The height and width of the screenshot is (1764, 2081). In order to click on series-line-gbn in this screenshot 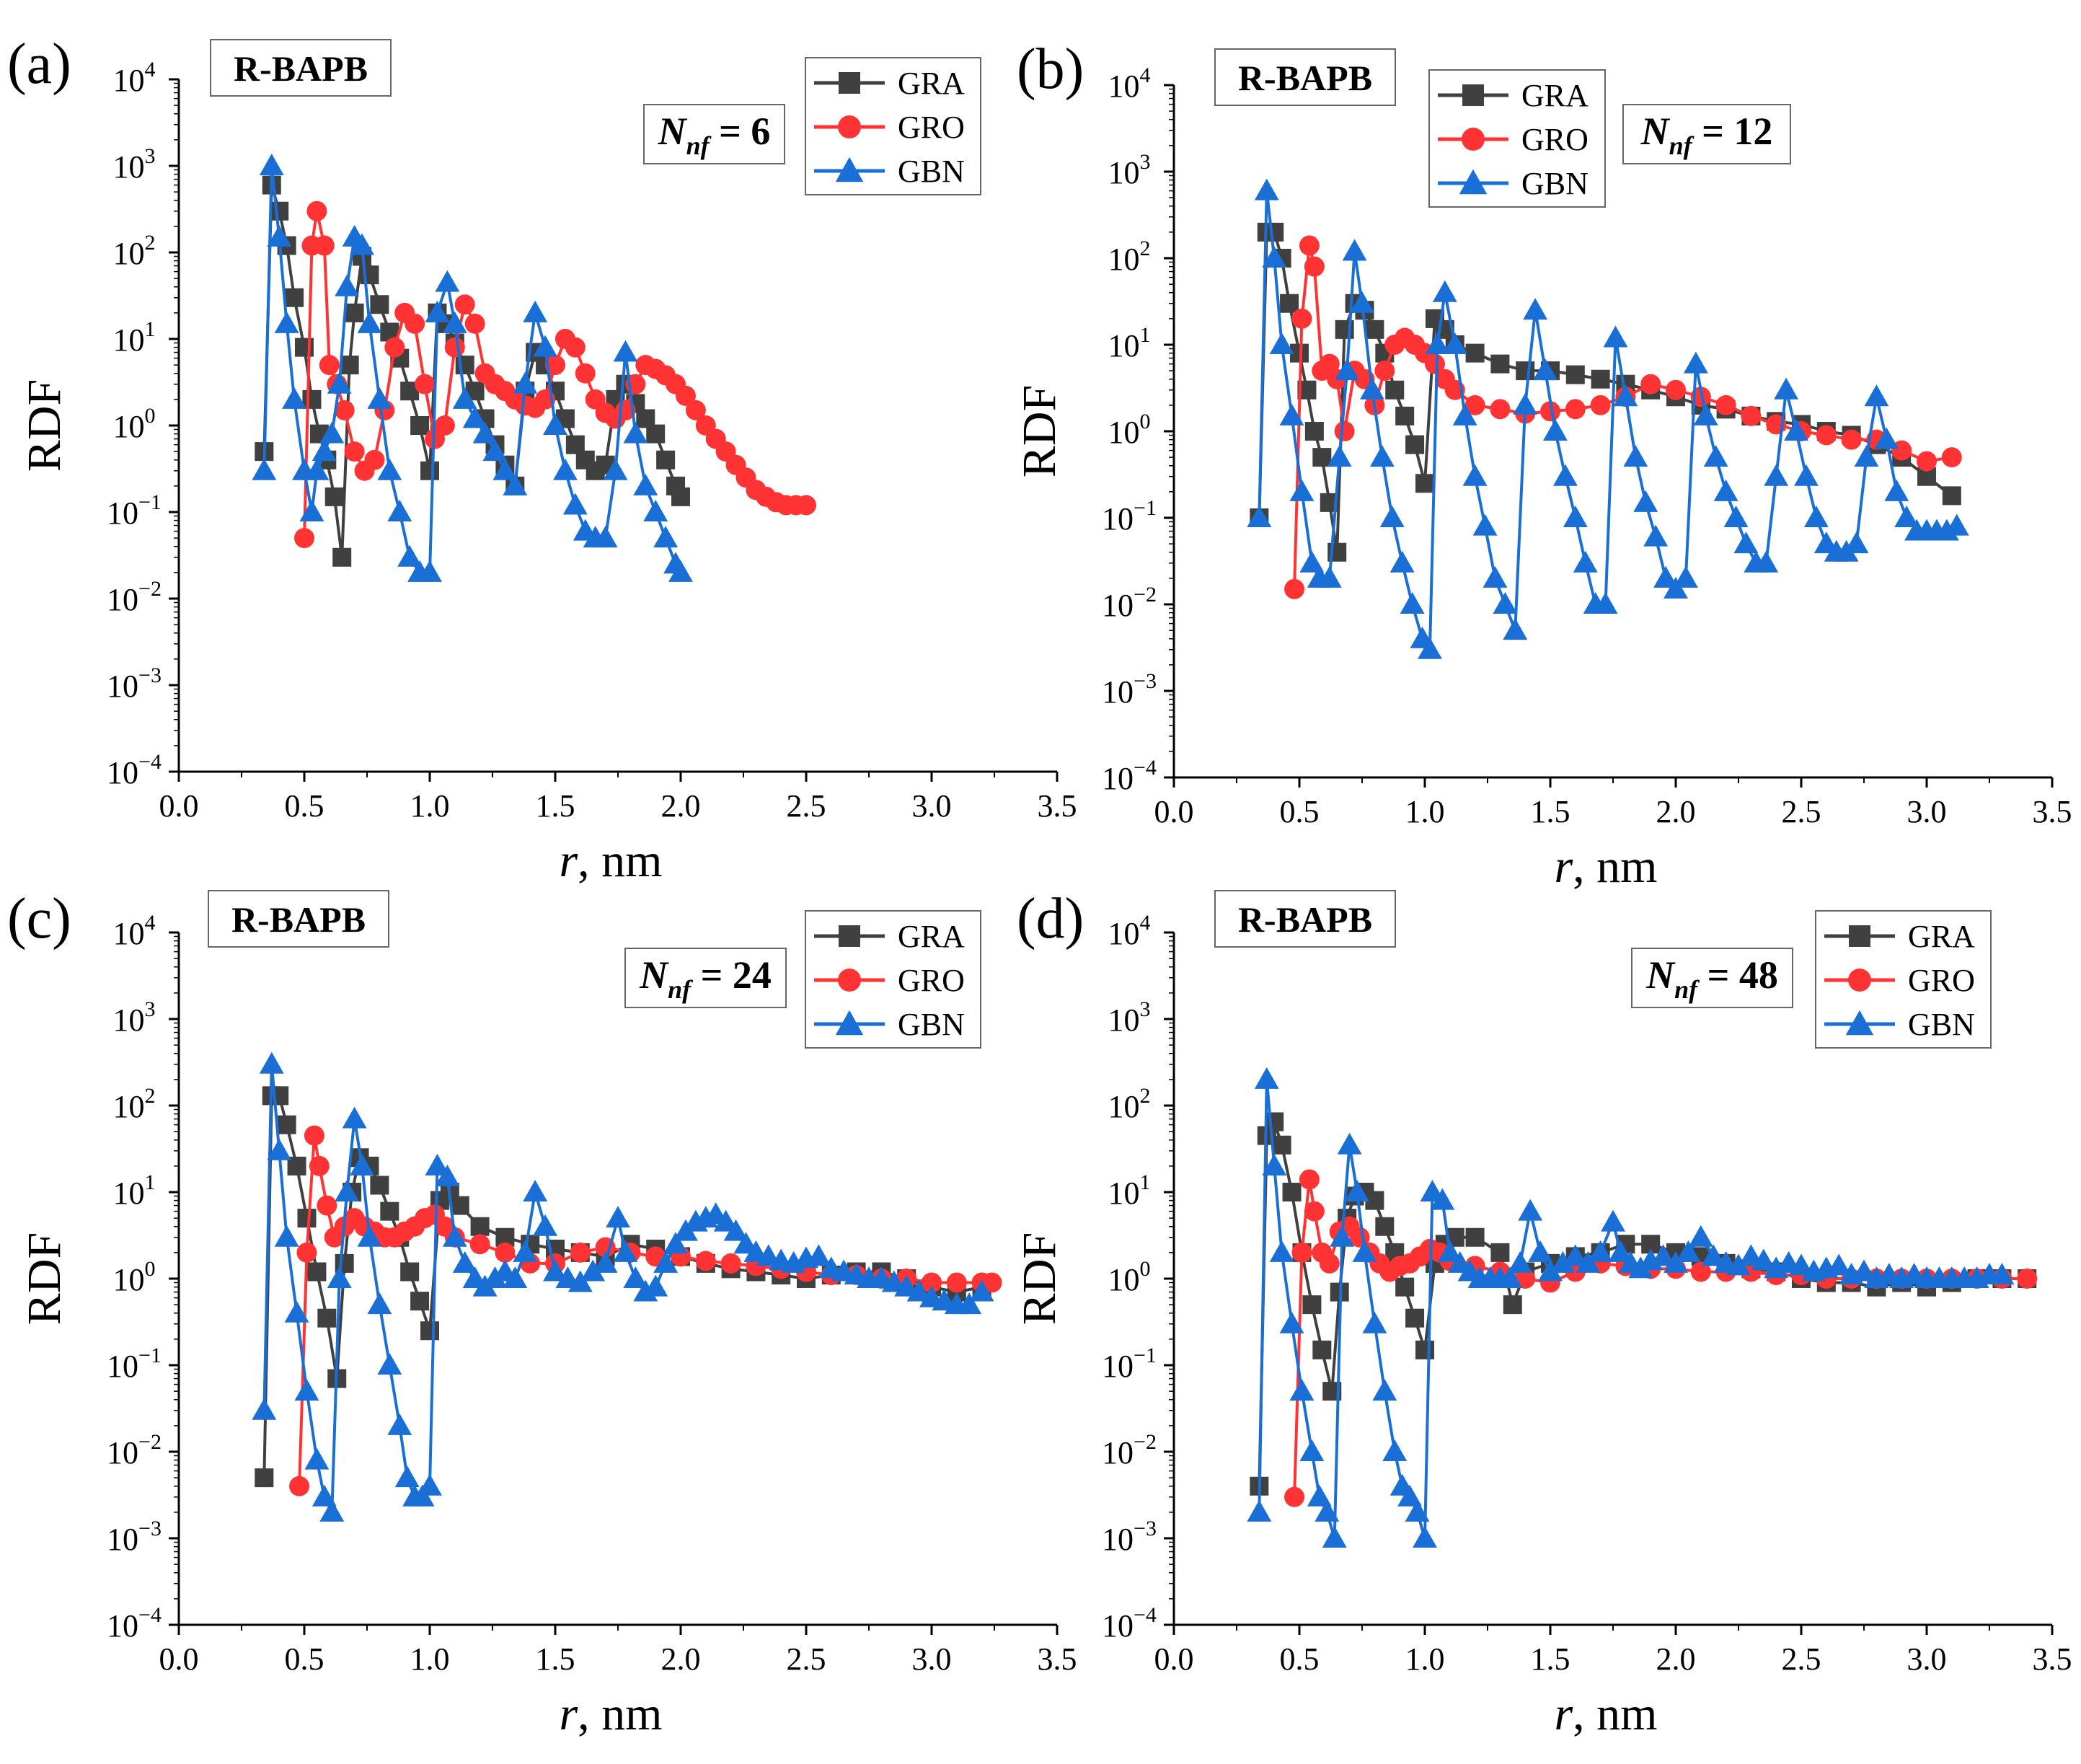, I will do `click(1630, 1308)`.